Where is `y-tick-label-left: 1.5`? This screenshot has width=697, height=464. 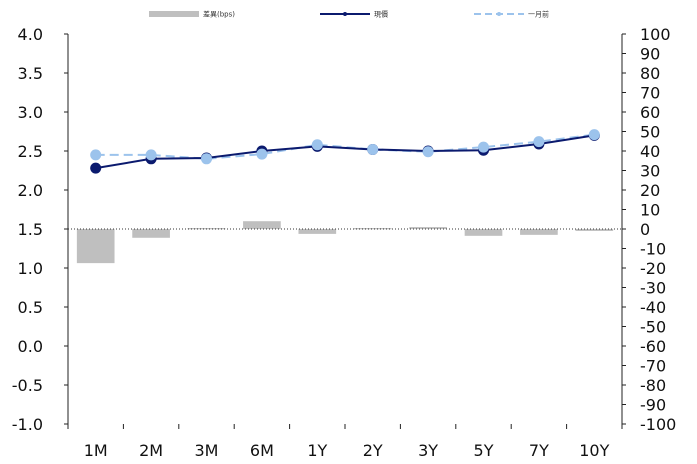 y-tick-label-left: 1.5 is located at coordinates (30, 229).